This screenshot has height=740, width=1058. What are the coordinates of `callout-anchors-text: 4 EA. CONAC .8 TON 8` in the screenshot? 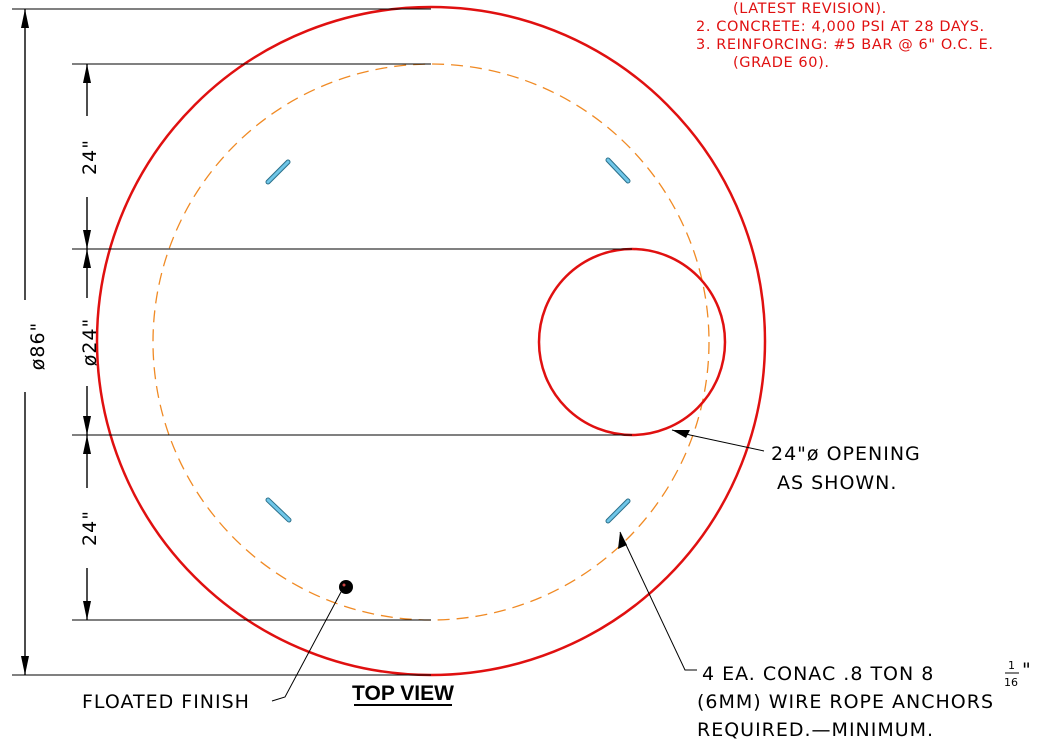 It's located at (818, 674).